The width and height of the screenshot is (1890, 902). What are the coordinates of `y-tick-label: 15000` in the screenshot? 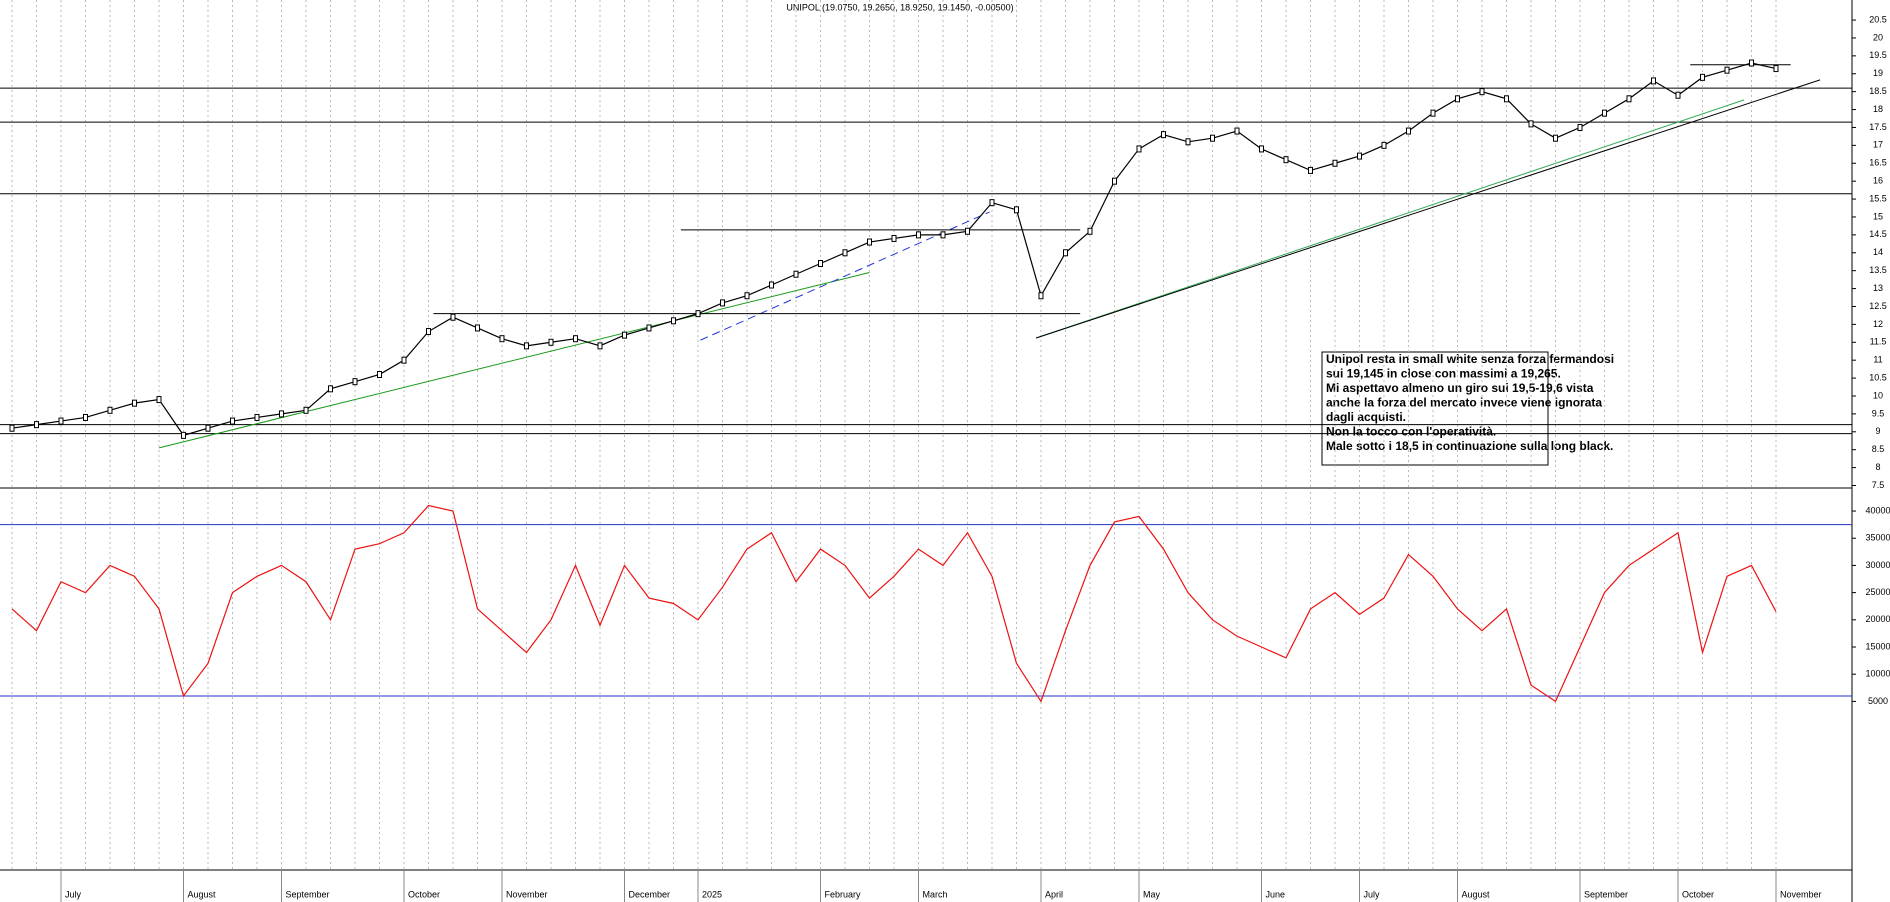 It's located at (1877, 646).